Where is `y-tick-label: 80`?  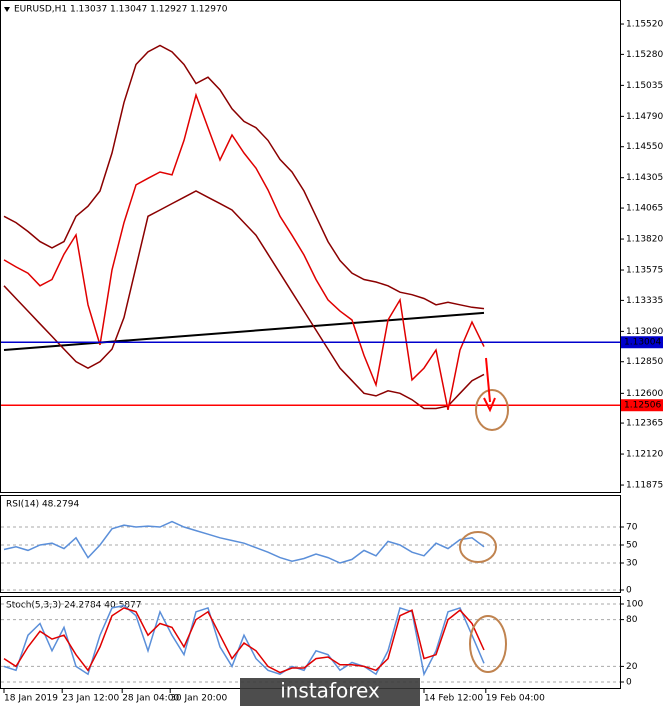
y-tick-label: 80 is located at coordinates (632, 620).